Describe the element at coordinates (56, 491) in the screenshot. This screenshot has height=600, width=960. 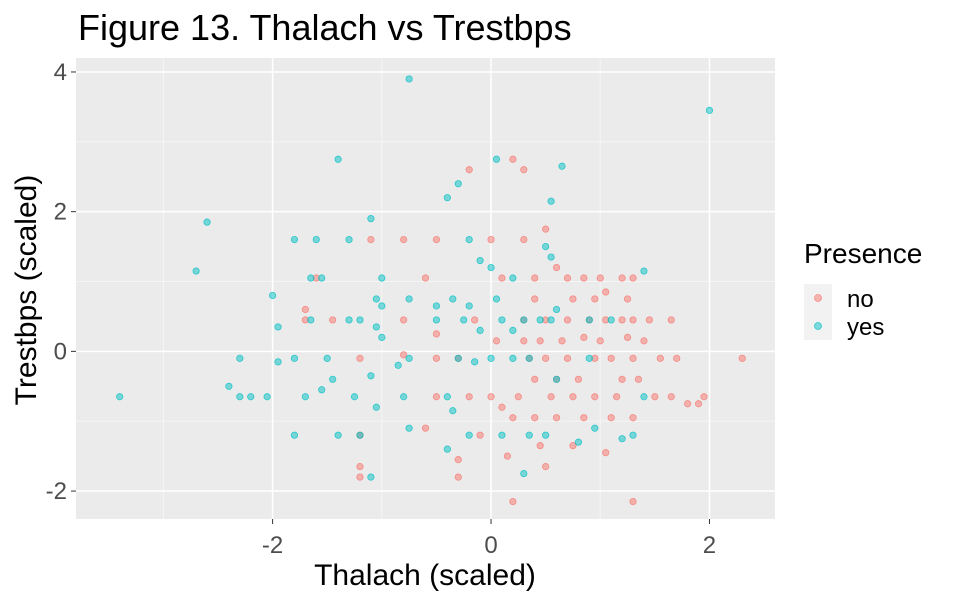
I see `y-tick-label: -2` at that location.